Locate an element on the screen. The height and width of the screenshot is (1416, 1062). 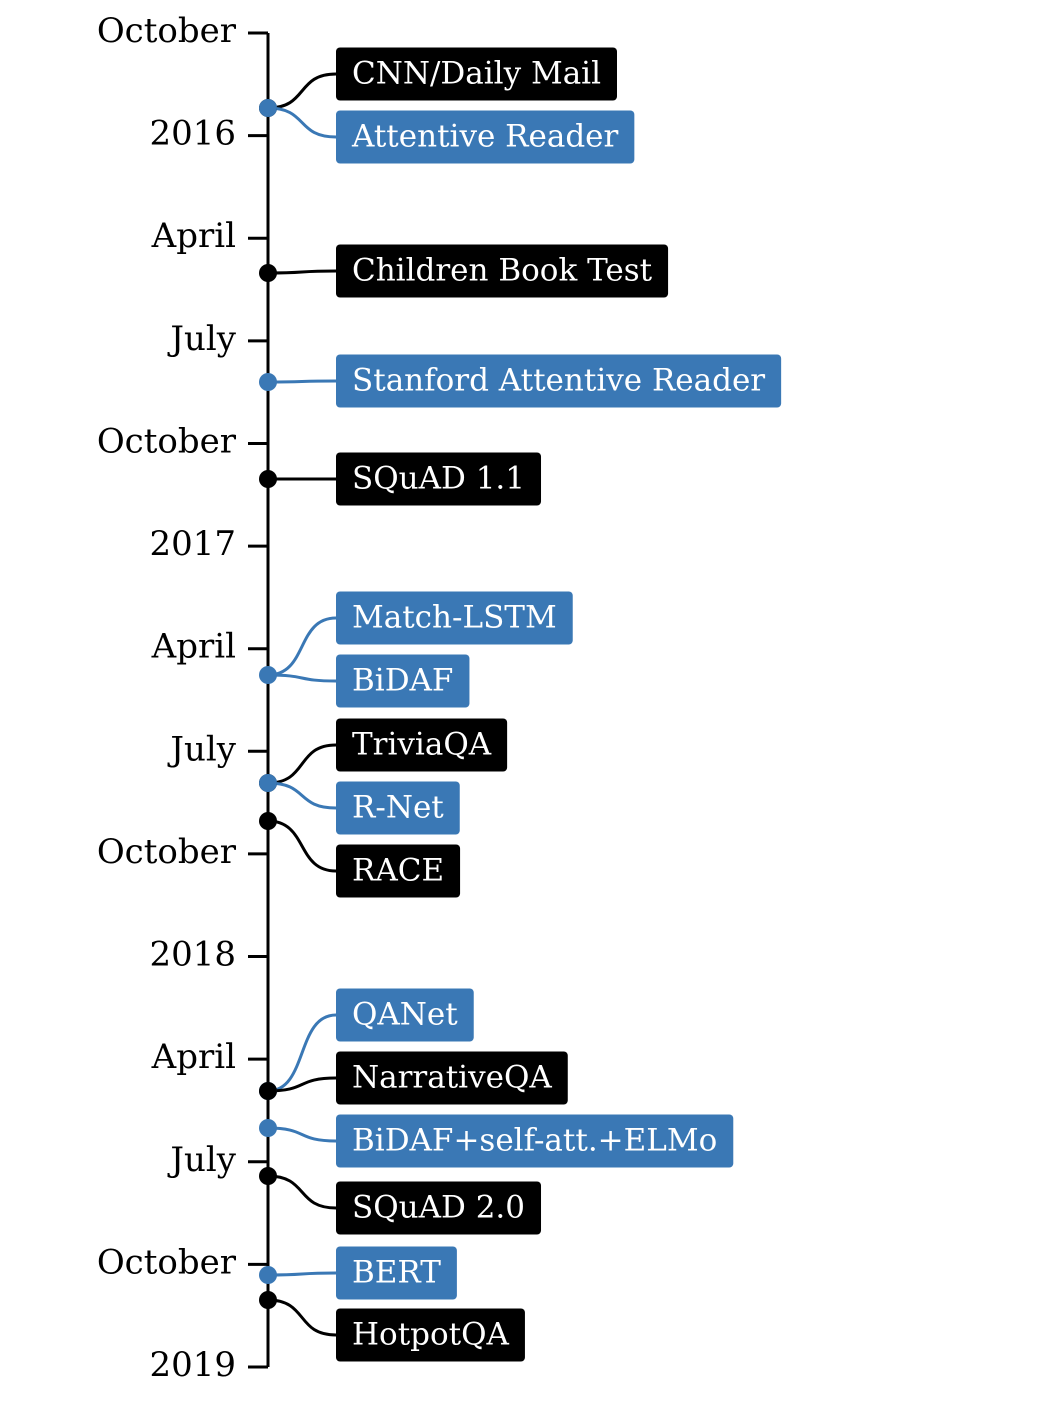
model-event: R-Net is located at coordinates (398, 808).